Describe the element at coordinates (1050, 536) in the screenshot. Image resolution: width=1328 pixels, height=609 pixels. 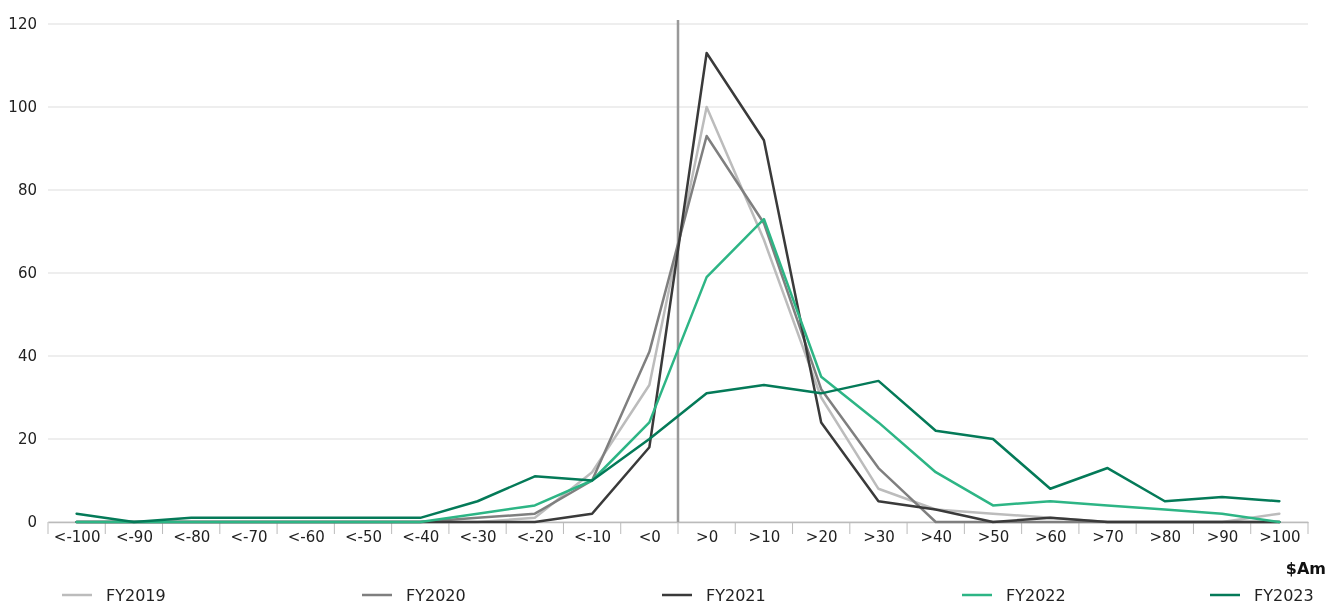
I see `x-tick-label: >60` at that location.